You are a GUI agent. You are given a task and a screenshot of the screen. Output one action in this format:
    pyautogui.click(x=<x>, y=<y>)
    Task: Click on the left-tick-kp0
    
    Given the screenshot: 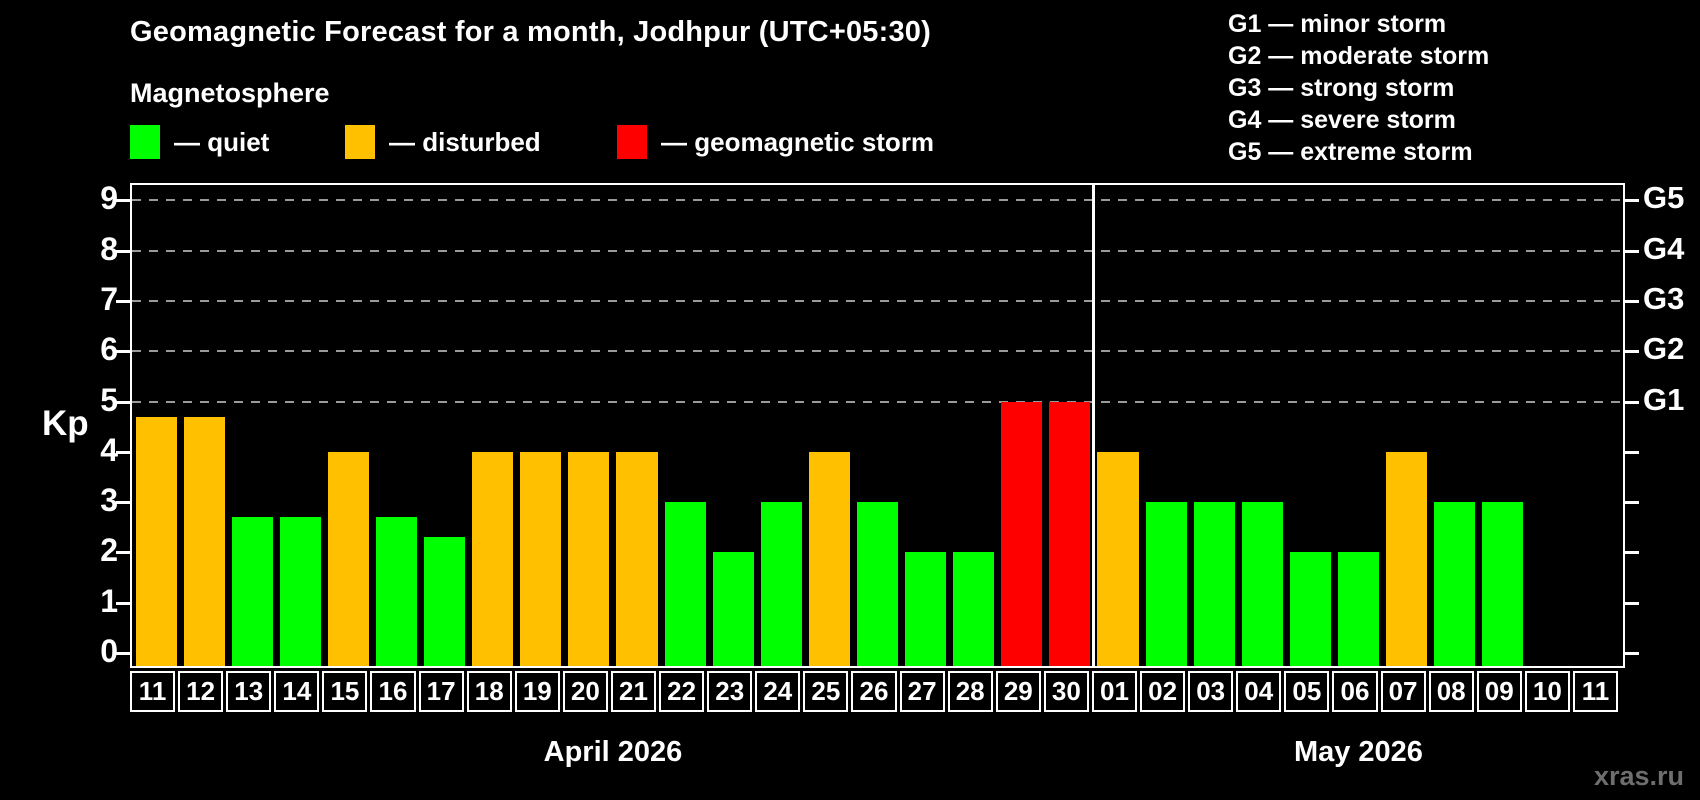 What is the action you would take?
    pyautogui.click(x=123, y=653)
    